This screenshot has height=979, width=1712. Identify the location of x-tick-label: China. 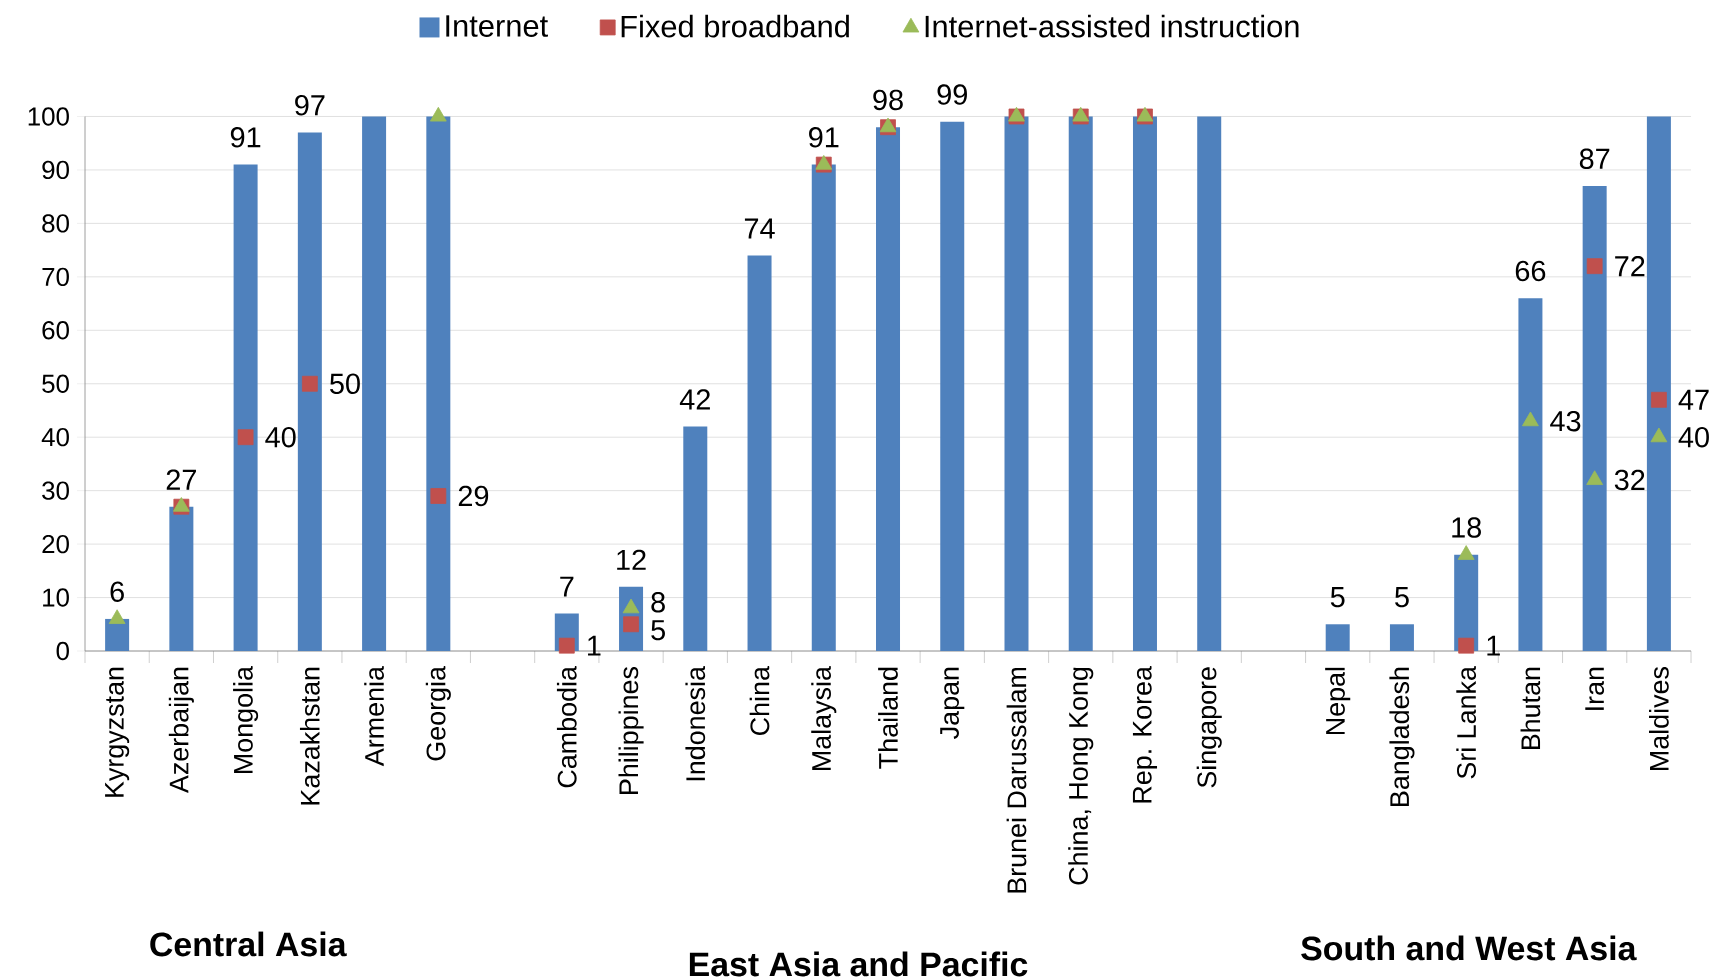
(759, 700).